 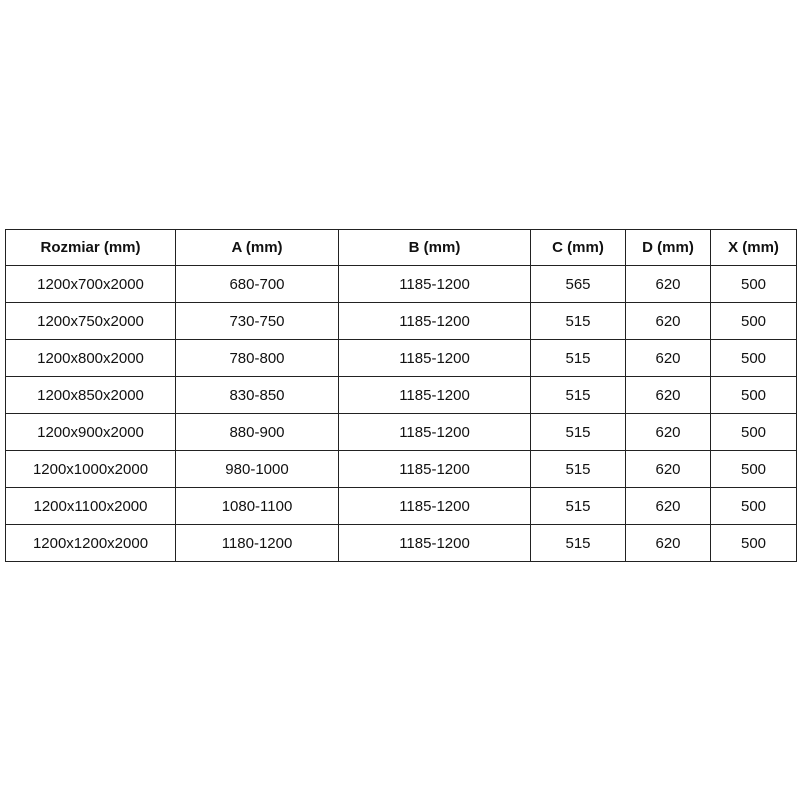 What do you see at coordinates (257, 284) in the screenshot?
I see `table-cell: 680-700` at bounding box center [257, 284].